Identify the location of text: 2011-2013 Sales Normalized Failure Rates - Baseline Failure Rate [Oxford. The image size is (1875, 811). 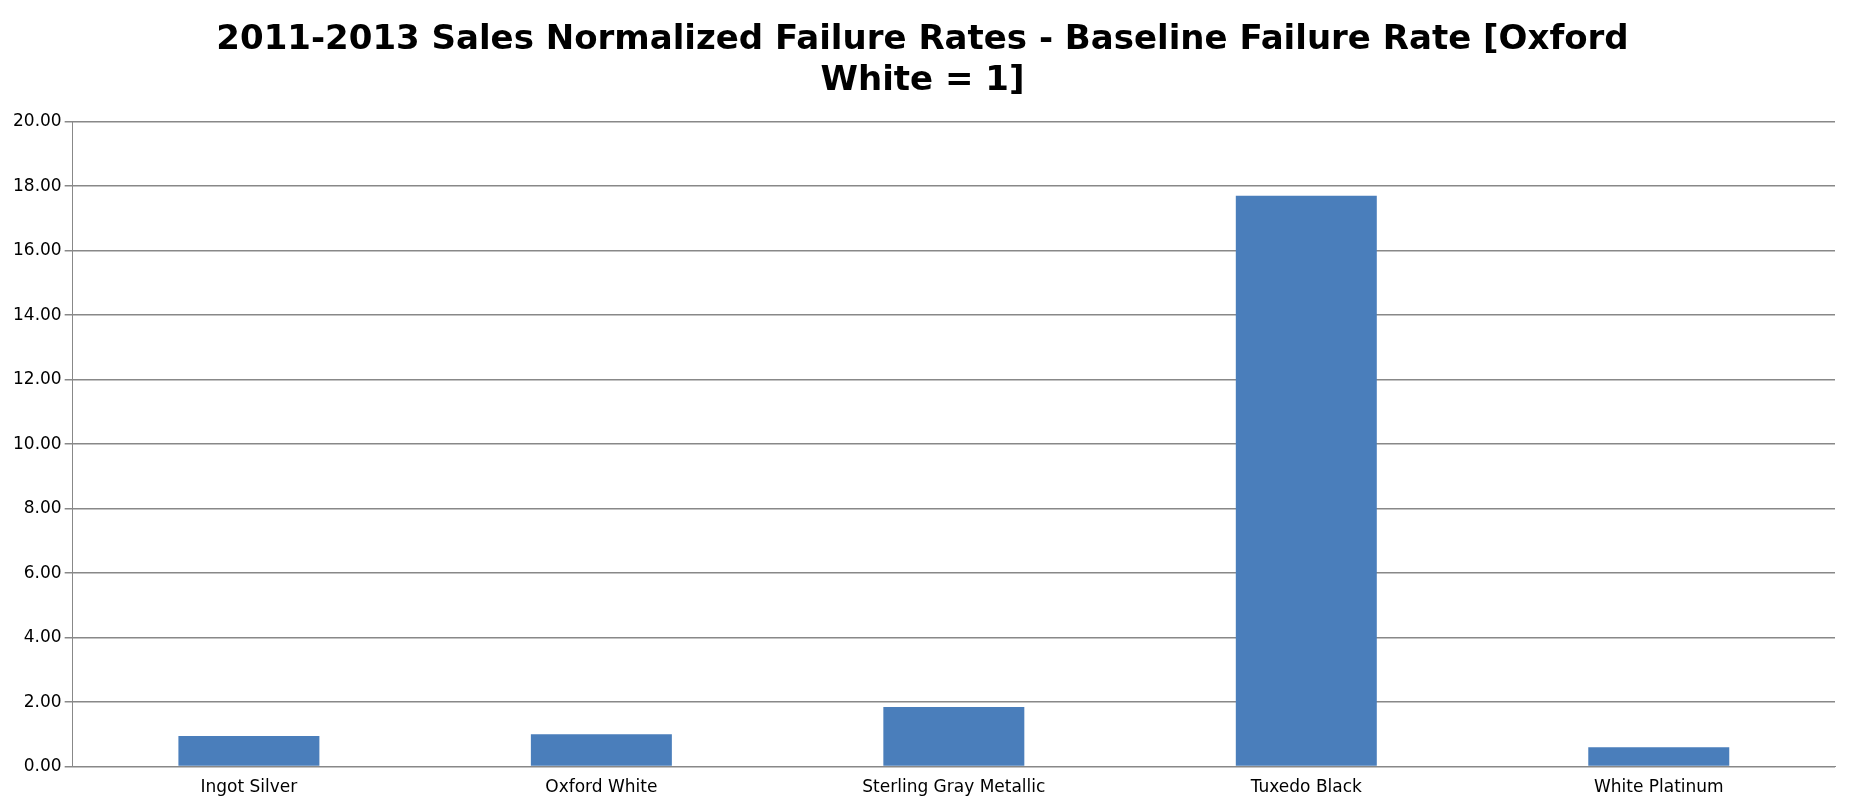
(922, 37).